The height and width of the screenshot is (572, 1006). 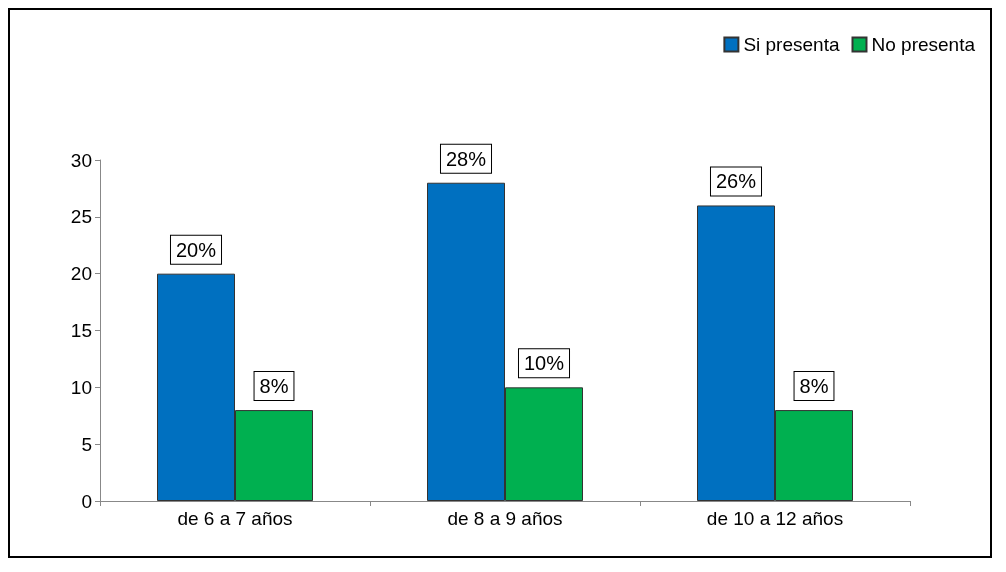 I want to click on x-tick-label: de 8 a 9 años, so click(x=505, y=518).